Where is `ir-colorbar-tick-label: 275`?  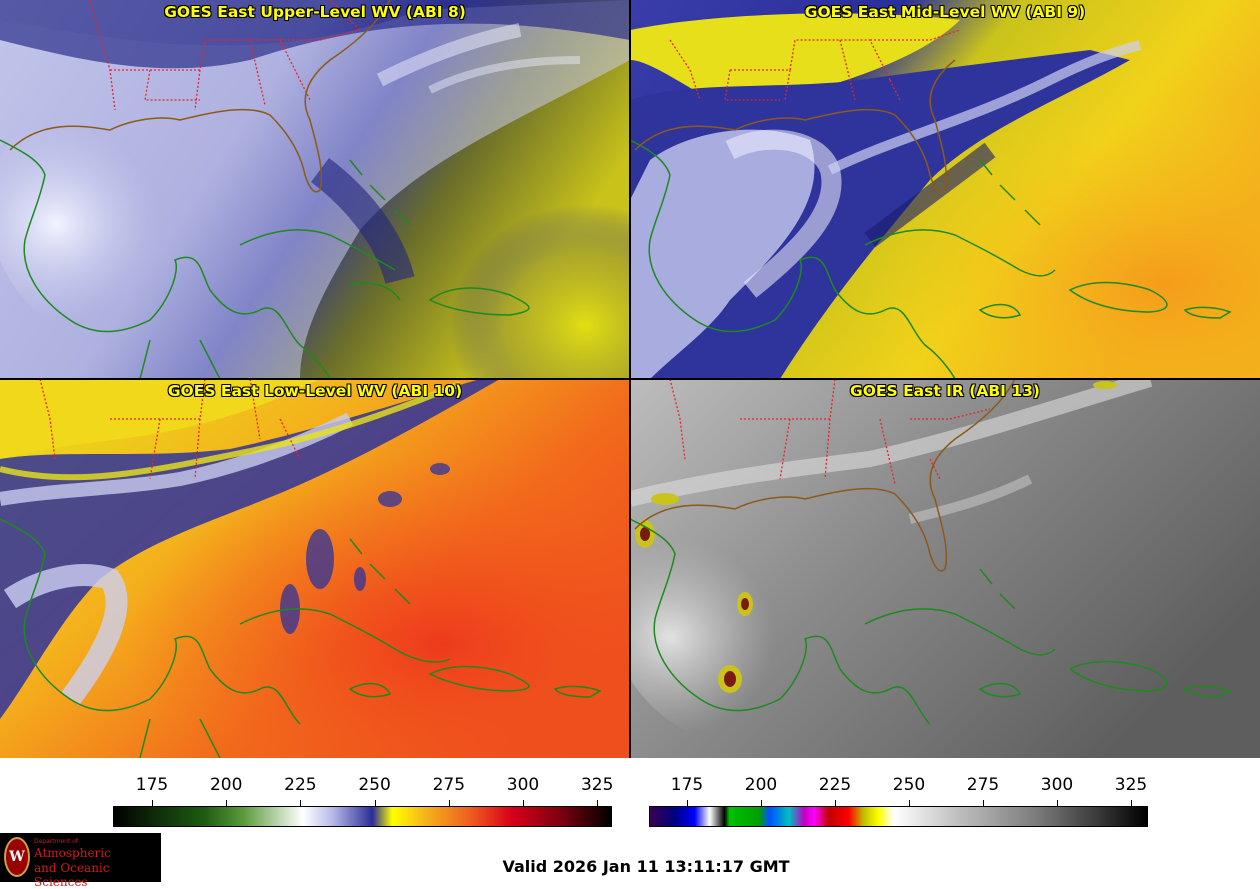 ir-colorbar-tick-label: 275 is located at coordinates (983, 785).